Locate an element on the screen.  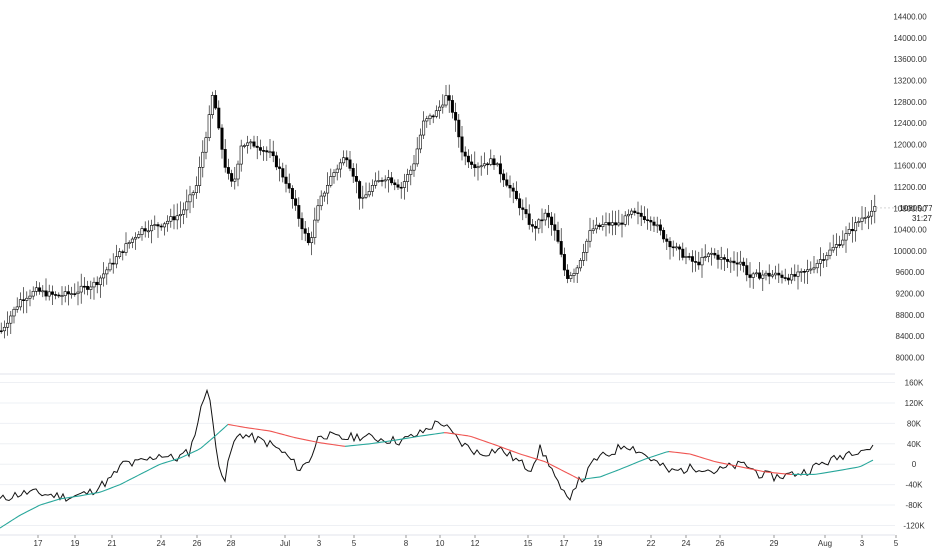
price-tick-label: 11600.00 is located at coordinates (910, 166).